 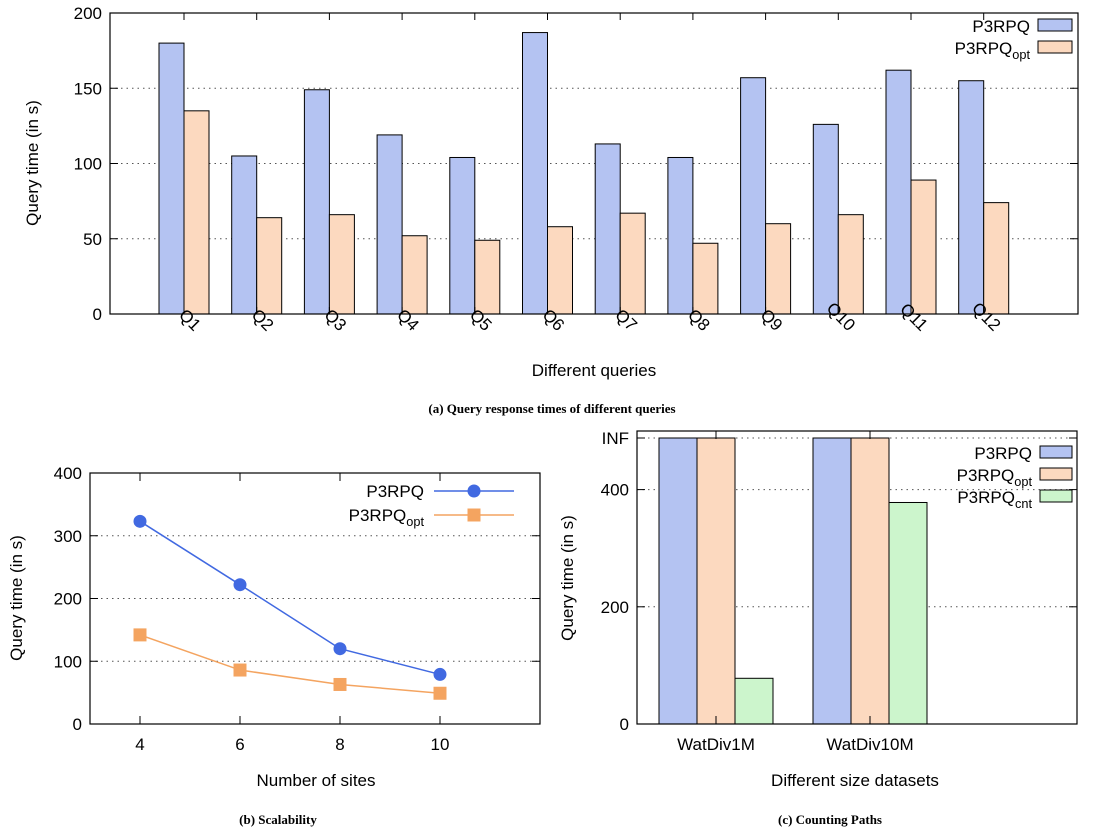 What do you see at coordinates (1001, 26) in the screenshot?
I see `chart-a-legend-label: P3RPQ` at bounding box center [1001, 26].